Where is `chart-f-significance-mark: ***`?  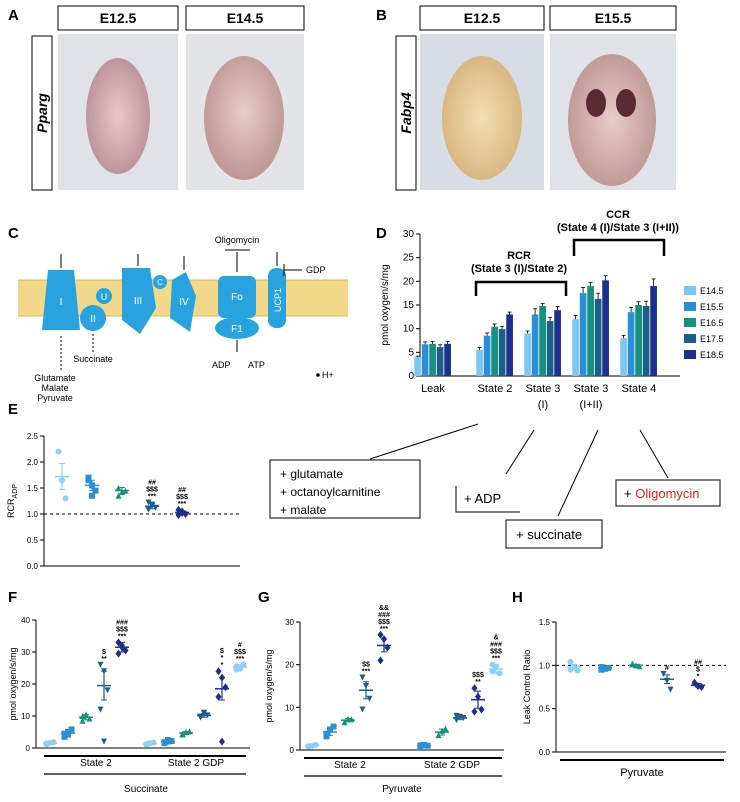
chart-f-significance-mark: *** is located at coordinates (240, 659).